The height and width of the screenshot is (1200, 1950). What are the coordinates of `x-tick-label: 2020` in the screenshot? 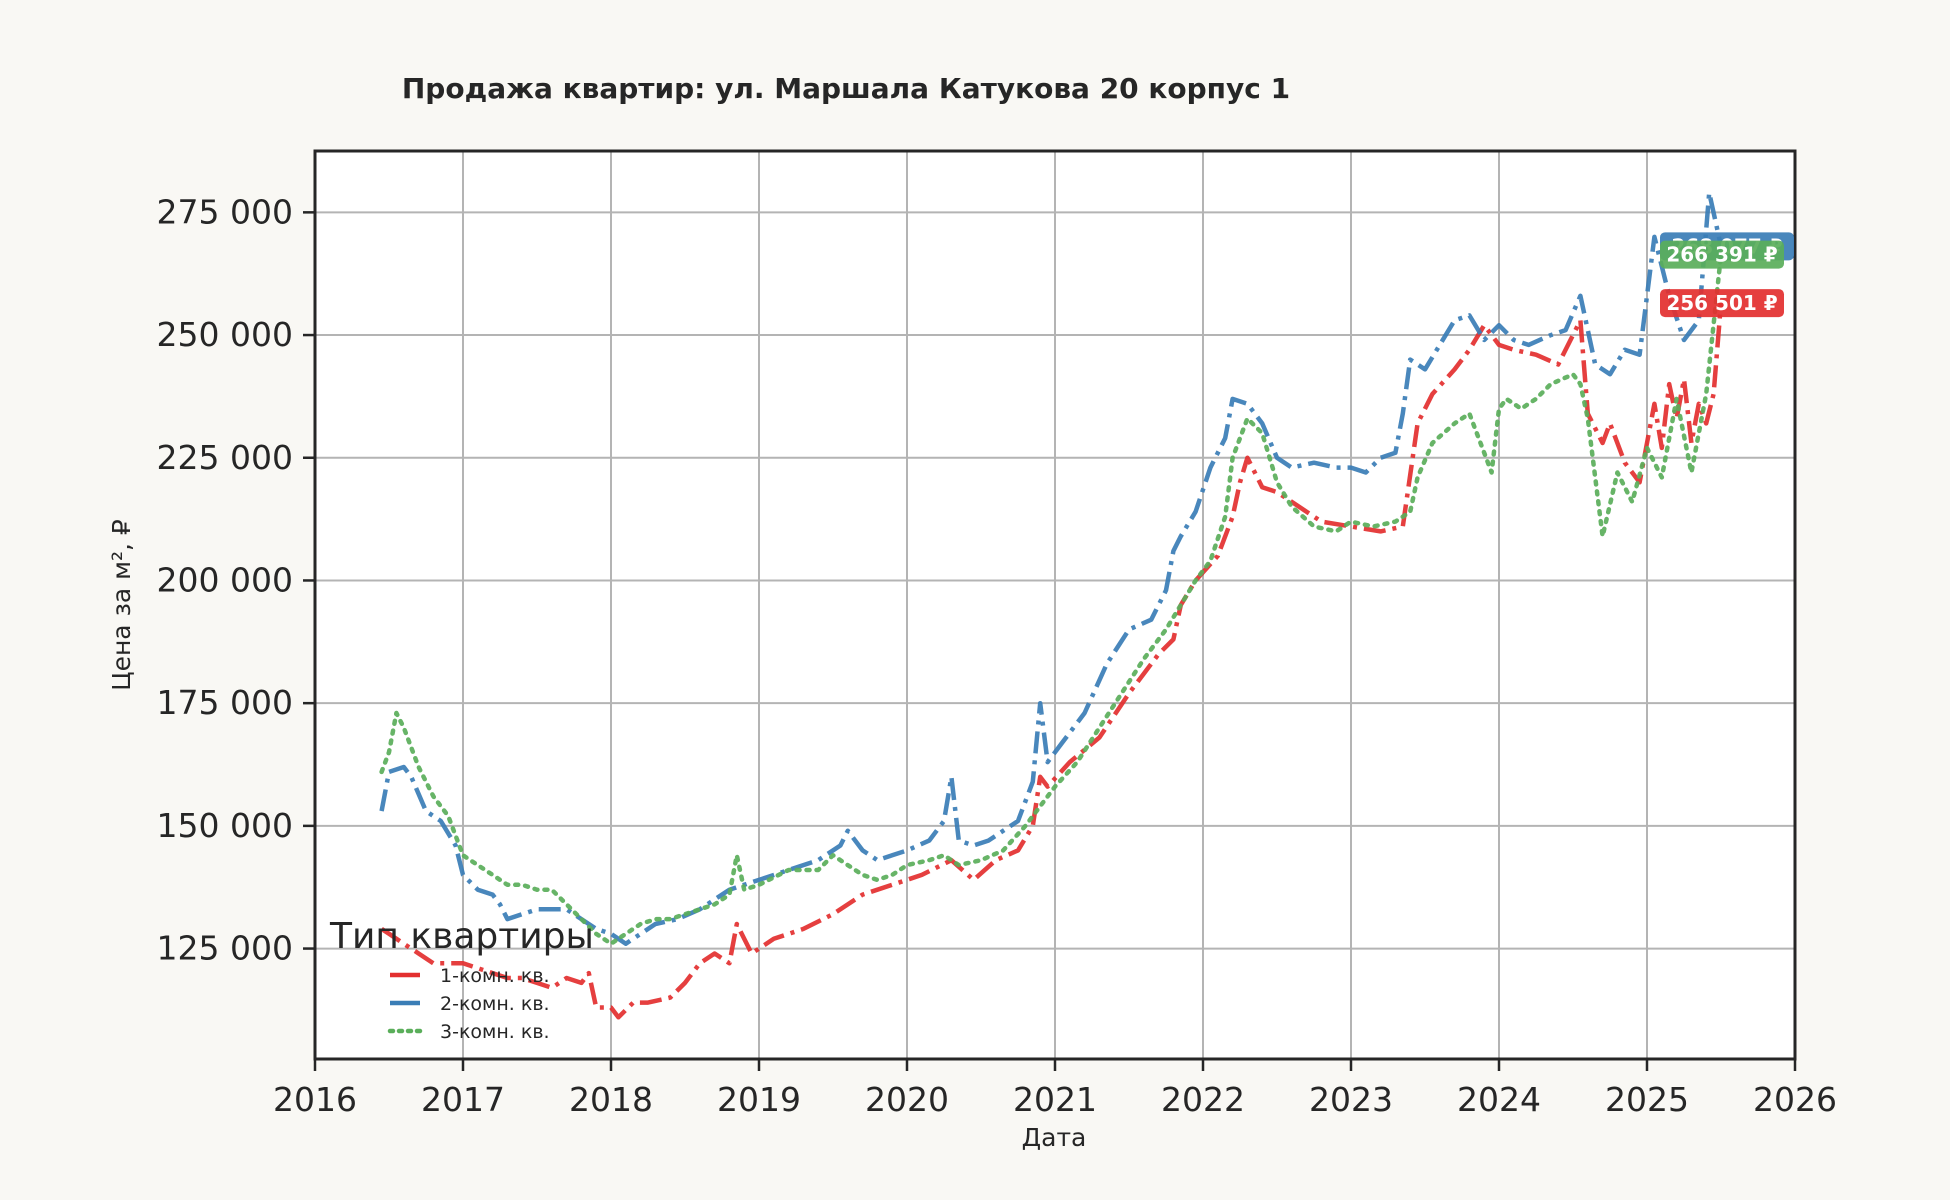 It's located at (907, 1099).